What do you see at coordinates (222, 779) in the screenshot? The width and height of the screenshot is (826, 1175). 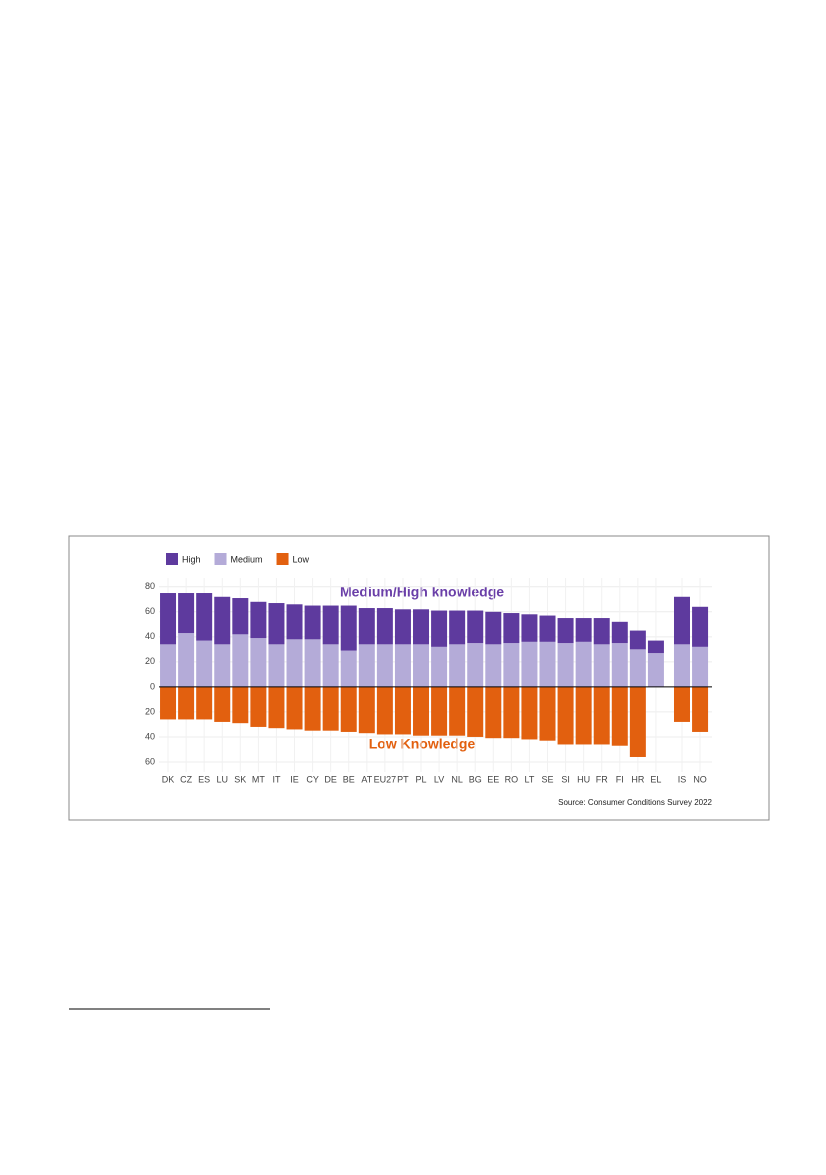 I see `x-tick-label: LU` at bounding box center [222, 779].